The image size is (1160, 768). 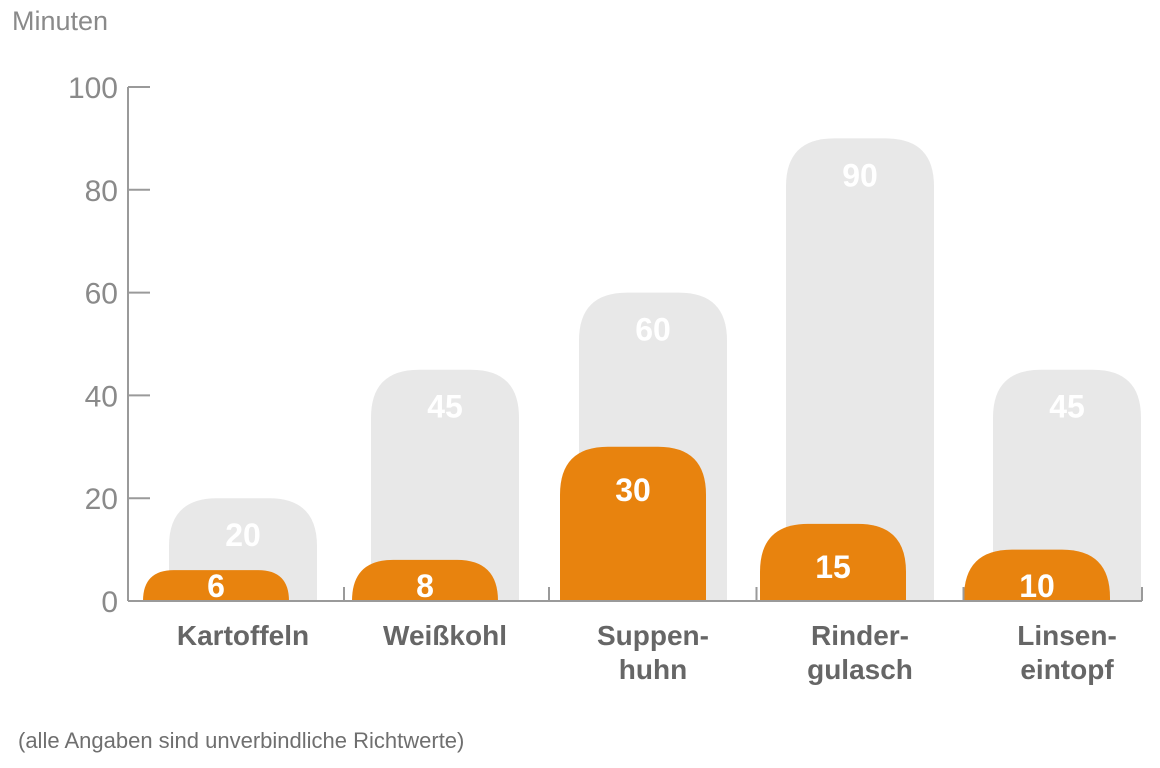 I want to click on y-tick-label-100: 100, so click(x=93, y=88).